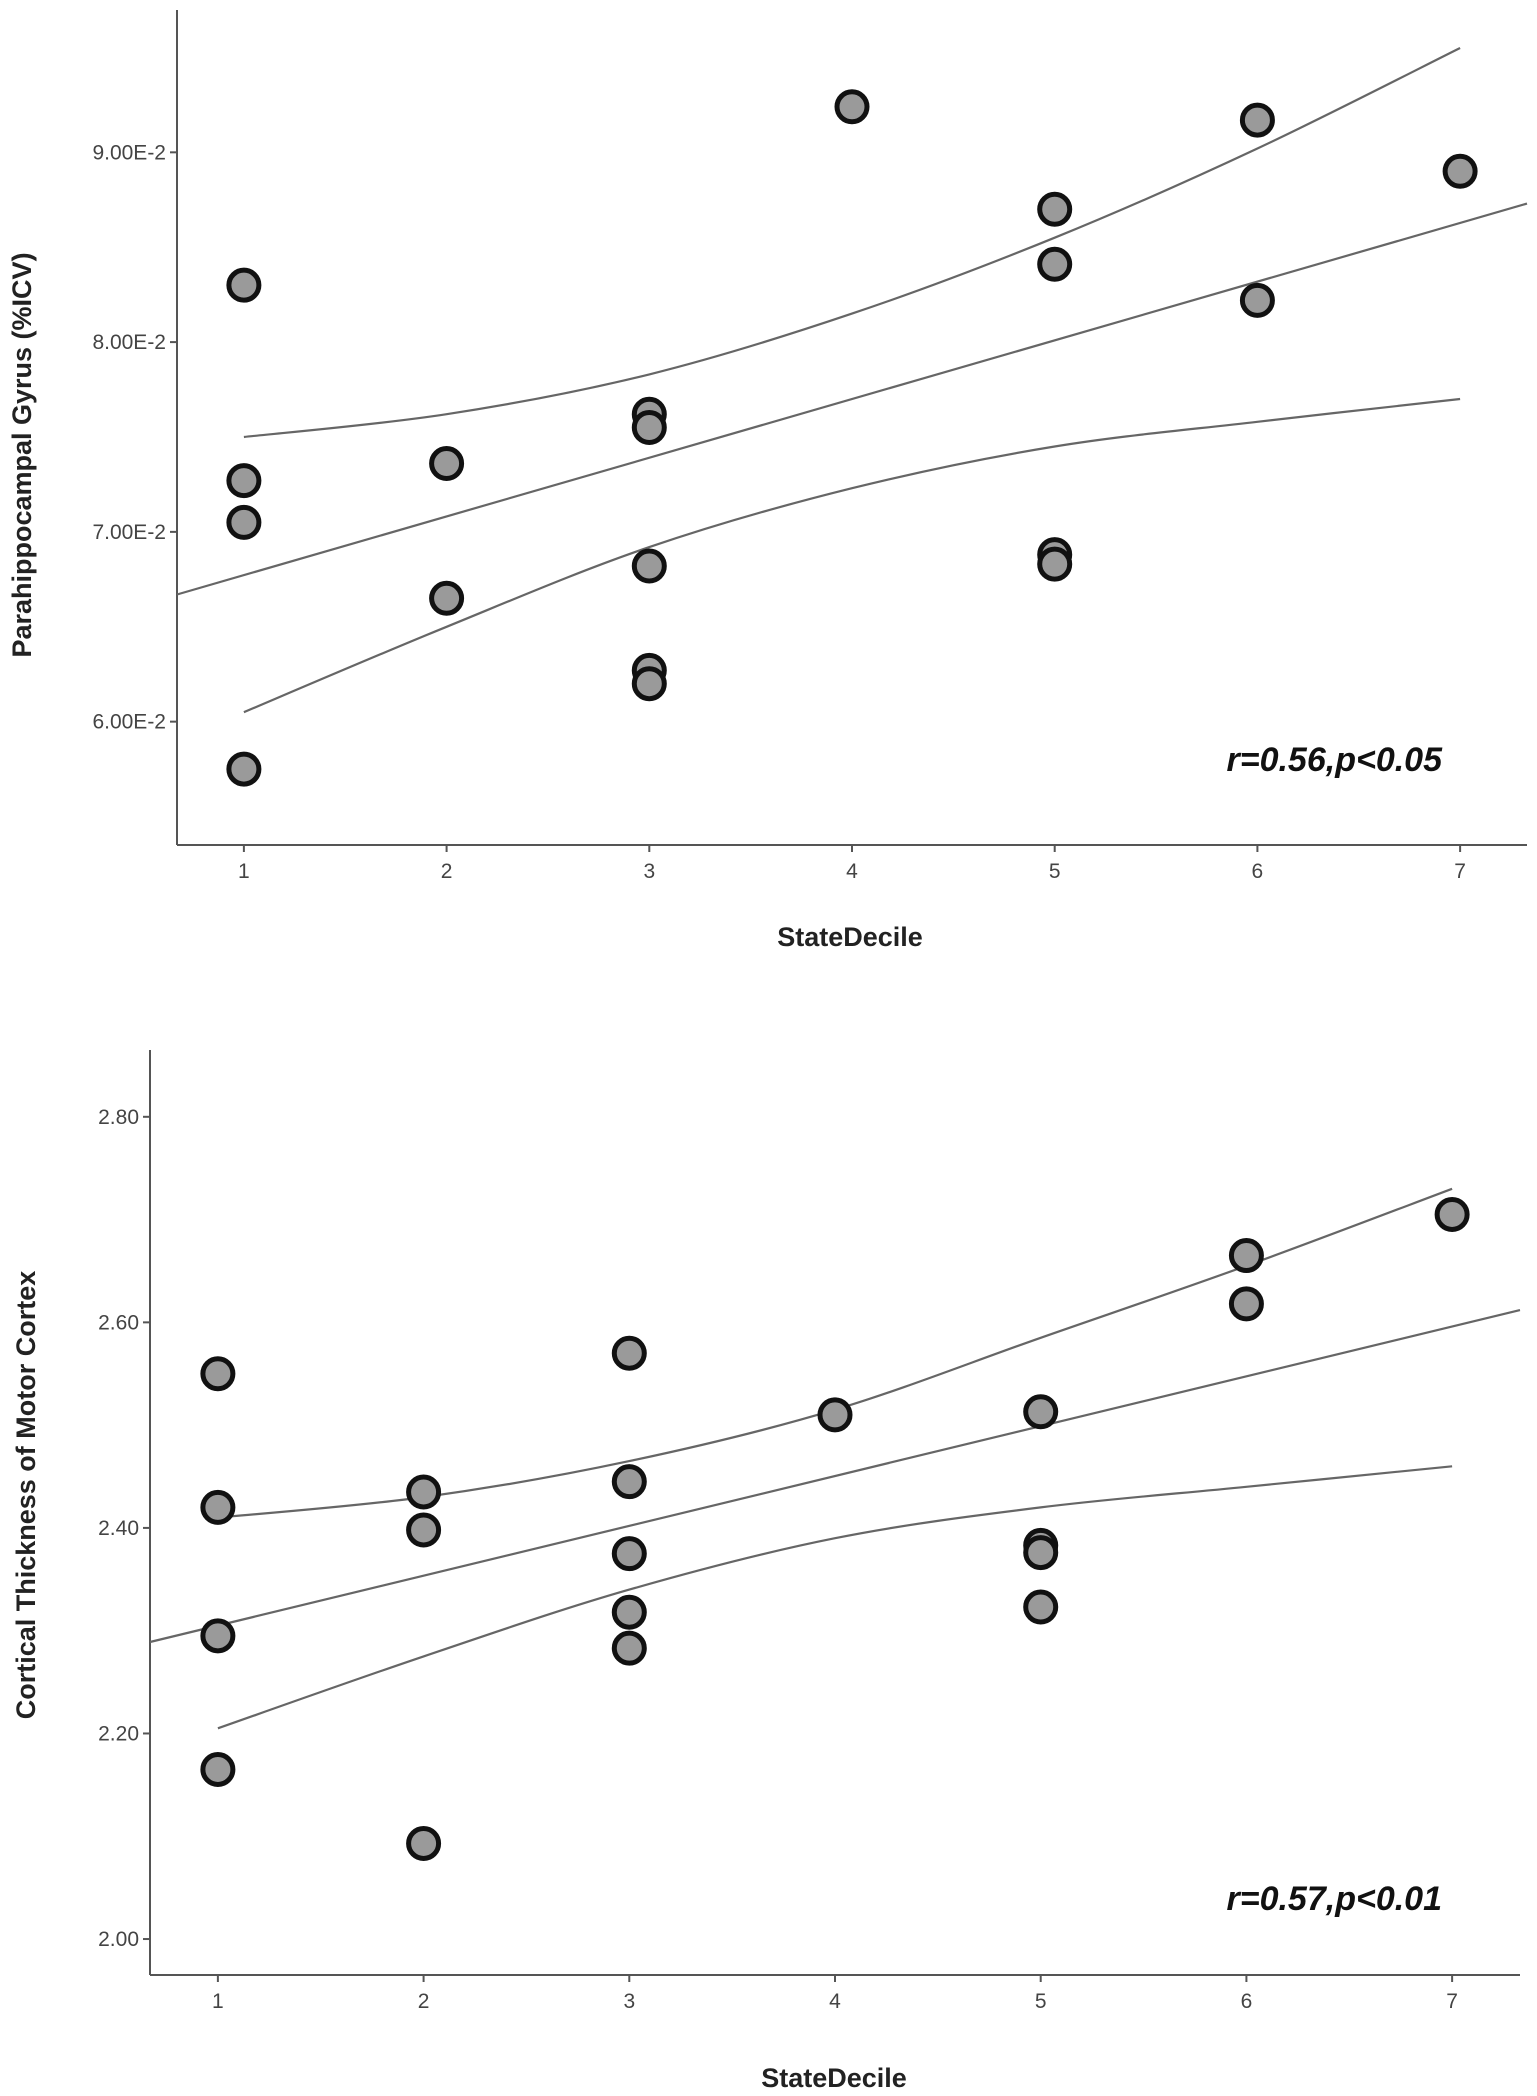 The height and width of the screenshot is (2096, 1537). What do you see at coordinates (129, 152) in the screenshot?
I see `y-tick-label: 9.00E-2` at bounding box center [129, 152].